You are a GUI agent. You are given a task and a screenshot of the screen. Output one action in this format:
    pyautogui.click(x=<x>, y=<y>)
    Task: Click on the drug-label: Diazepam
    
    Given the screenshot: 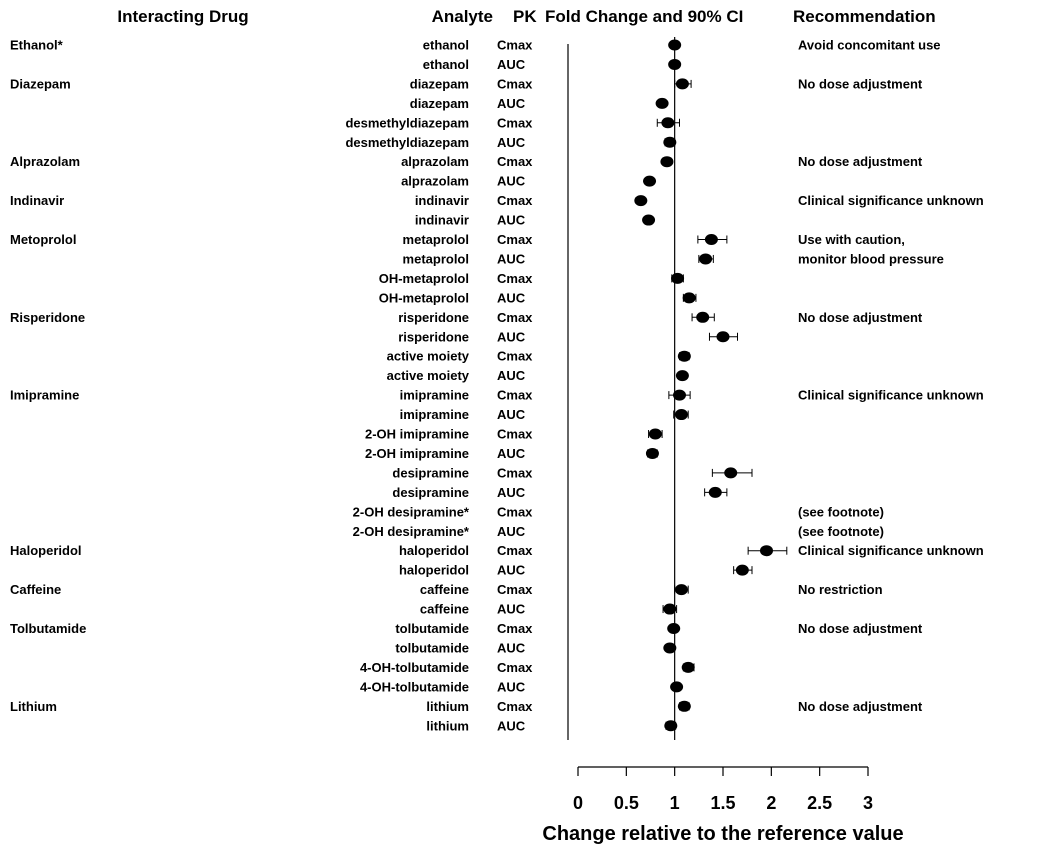 What is the action you would take?
    pyautogui.click(x=40, y=83)
    